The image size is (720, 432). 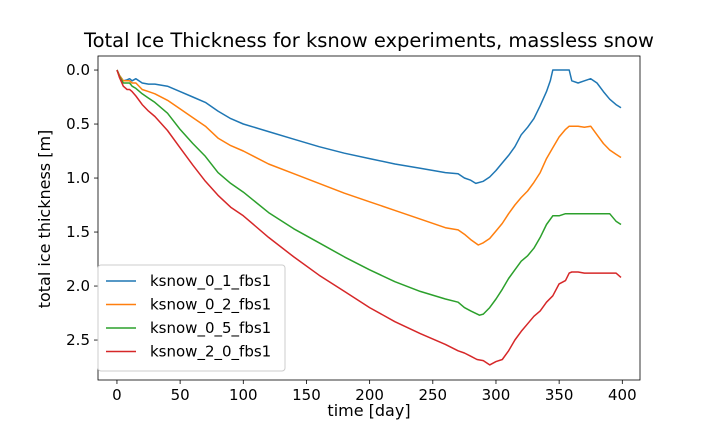 What do you see at coordinates (210, 328) in the screenshot?
I see `legend-label-3: ksnow_0_5_fbs1` at bounding box center [210, 328].